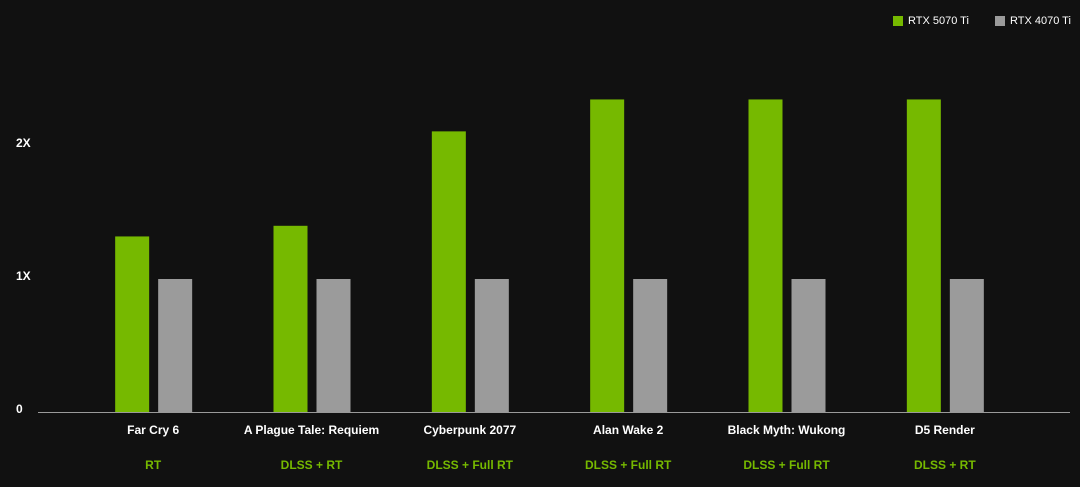 Image resolution: width=1080 pixels, height=487 pixels. I want to click on x-tick-label: Cyberpunk 2077, so click(469, 430).